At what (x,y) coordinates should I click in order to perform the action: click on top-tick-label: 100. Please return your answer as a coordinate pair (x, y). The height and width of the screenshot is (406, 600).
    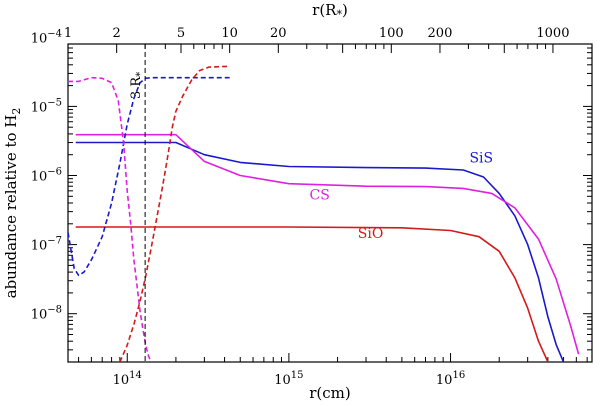
    Looking at the image, I should click on (391, 33).